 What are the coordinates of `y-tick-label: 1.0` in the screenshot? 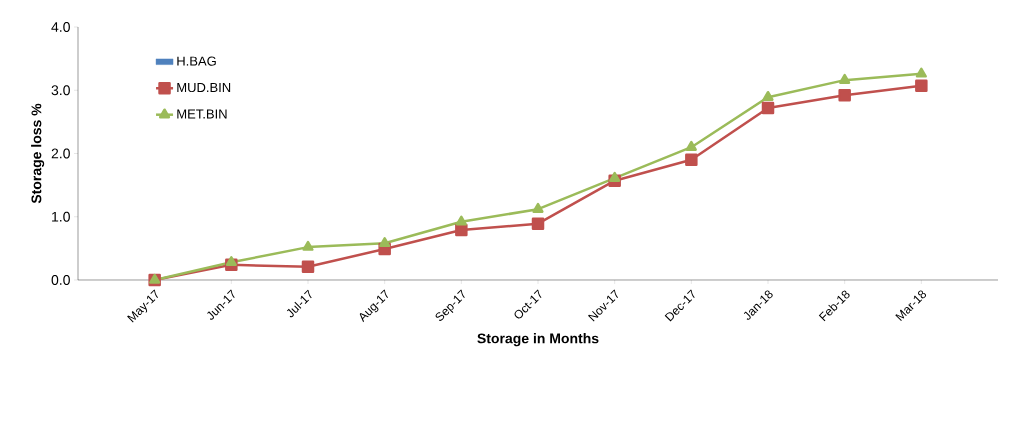 It's located at (61, 216).